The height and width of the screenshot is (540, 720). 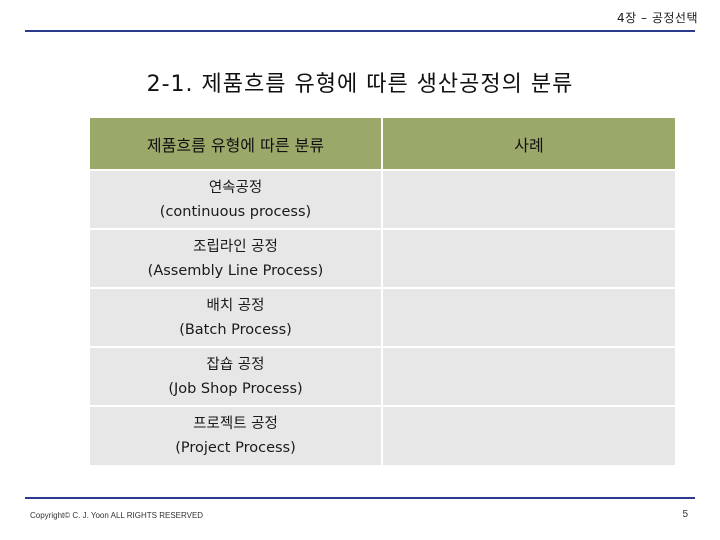 I want to click on table-header-row: 제품흐름 유형에 따른 분류 사례, so click(x=382, y=144).